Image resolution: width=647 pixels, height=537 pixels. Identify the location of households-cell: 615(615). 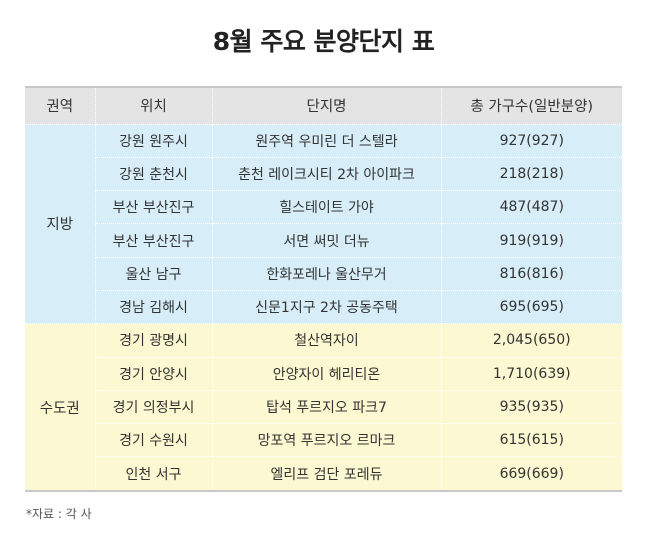
(531, 440).